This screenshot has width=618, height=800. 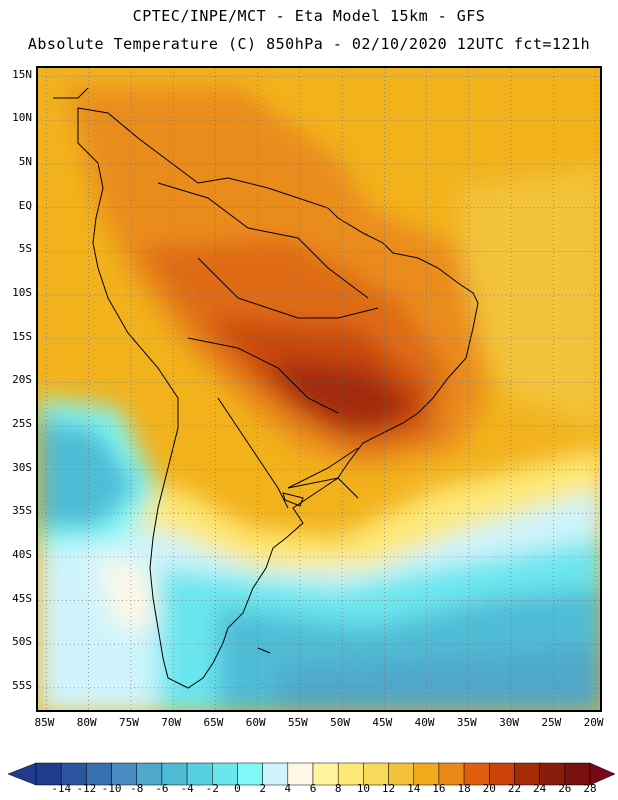 What do you see at coordinates (255, 722) in the screenshot?
I see `longitude-label: 60W` at bounding box center [255, 722].